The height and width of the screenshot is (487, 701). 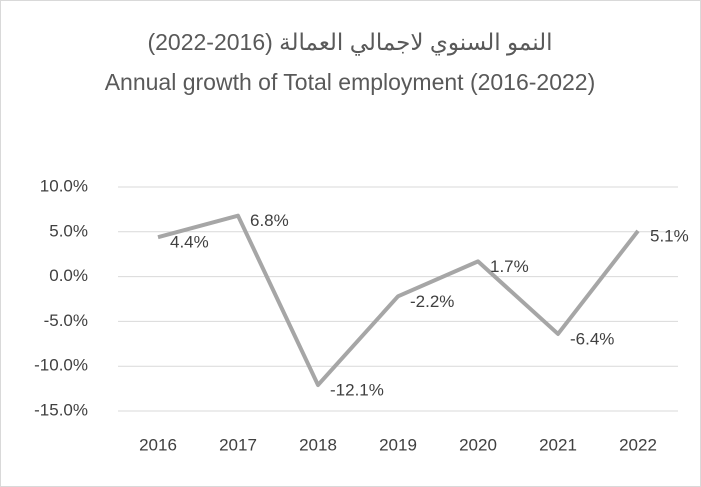 I want to click on y-tick-label: -15.0%, so click(x=61, y=409).